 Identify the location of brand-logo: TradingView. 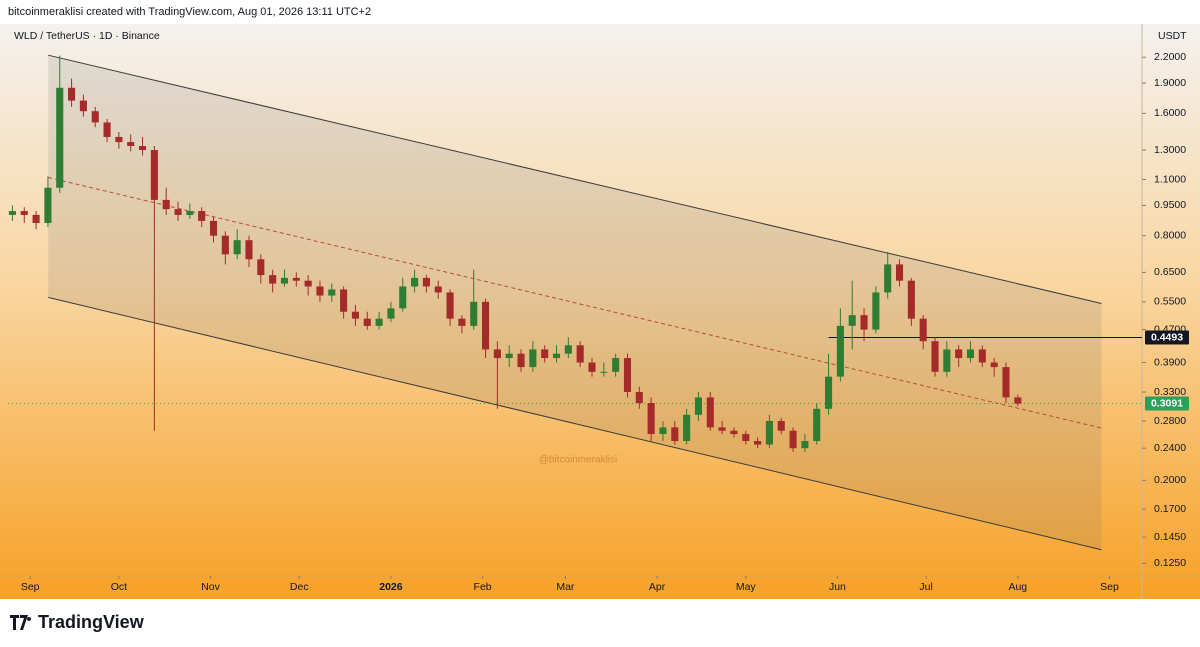
(77, 622).